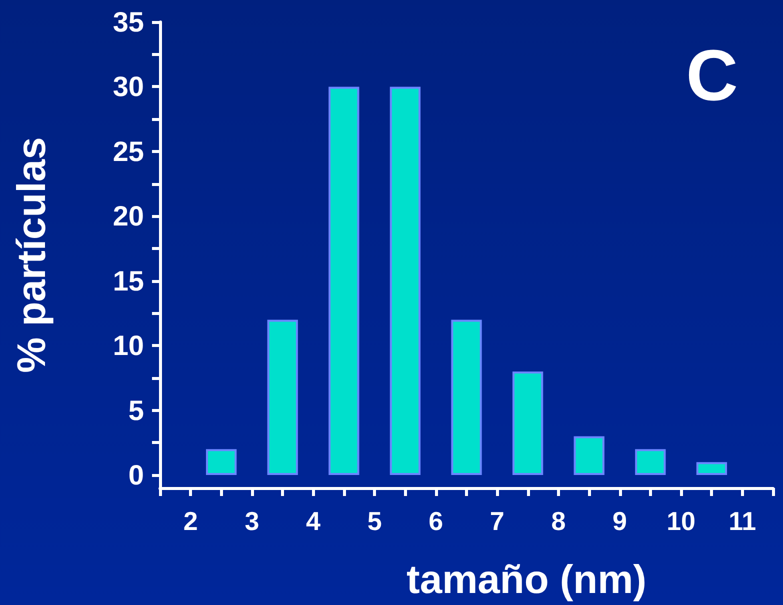 This screenshot has height=605, width=783. Describe the element at coordinates (190, 521) in the screenshot. I see `x-tick-label: 2` at that location.